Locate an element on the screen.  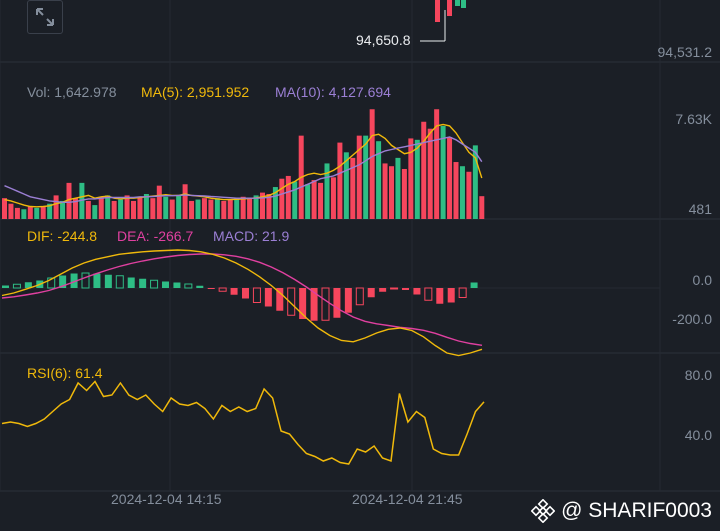
macd-axis-bottom: -200.0 is located at coordinates (692, 319).